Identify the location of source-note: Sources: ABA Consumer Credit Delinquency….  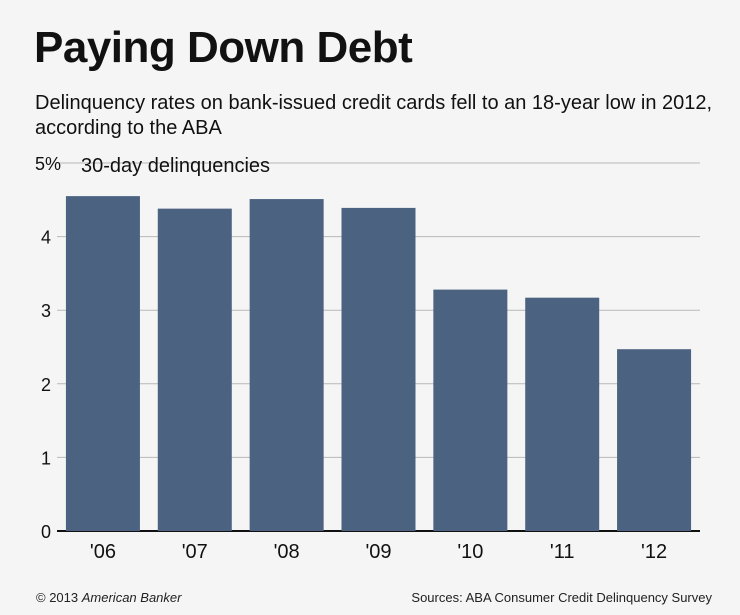
(561, 597).